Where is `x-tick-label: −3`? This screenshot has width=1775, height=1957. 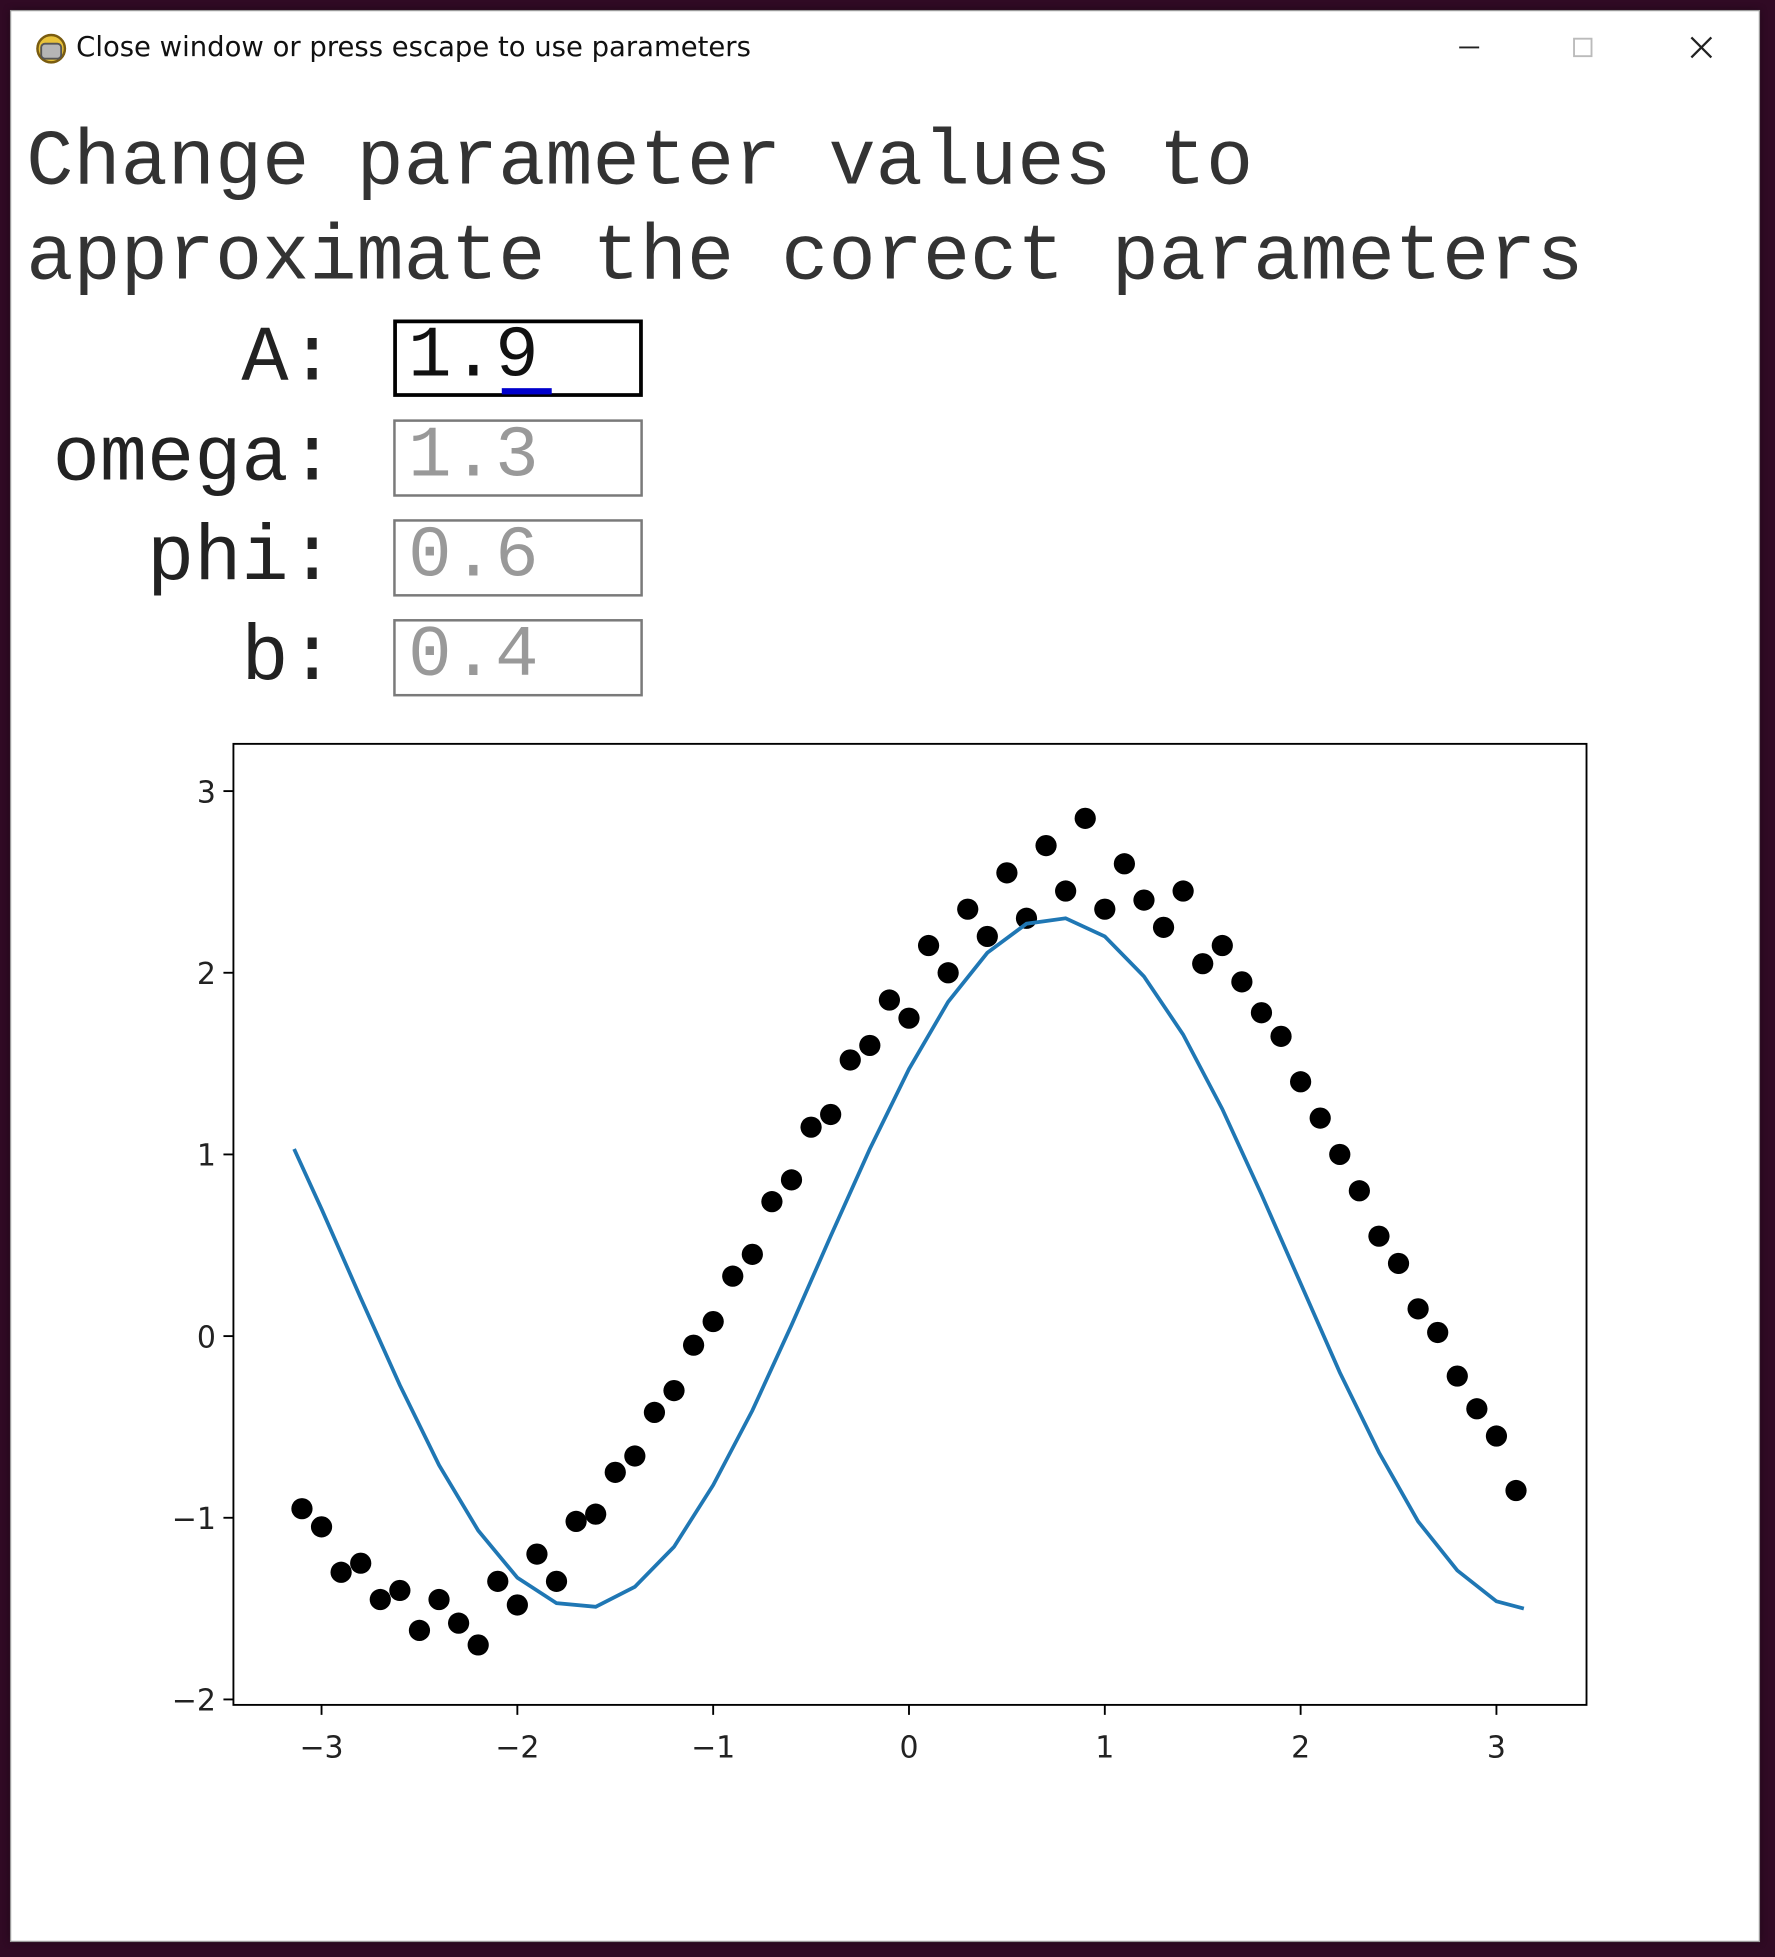
x-tick-label: −3 is located at coordinates (321, 1747).